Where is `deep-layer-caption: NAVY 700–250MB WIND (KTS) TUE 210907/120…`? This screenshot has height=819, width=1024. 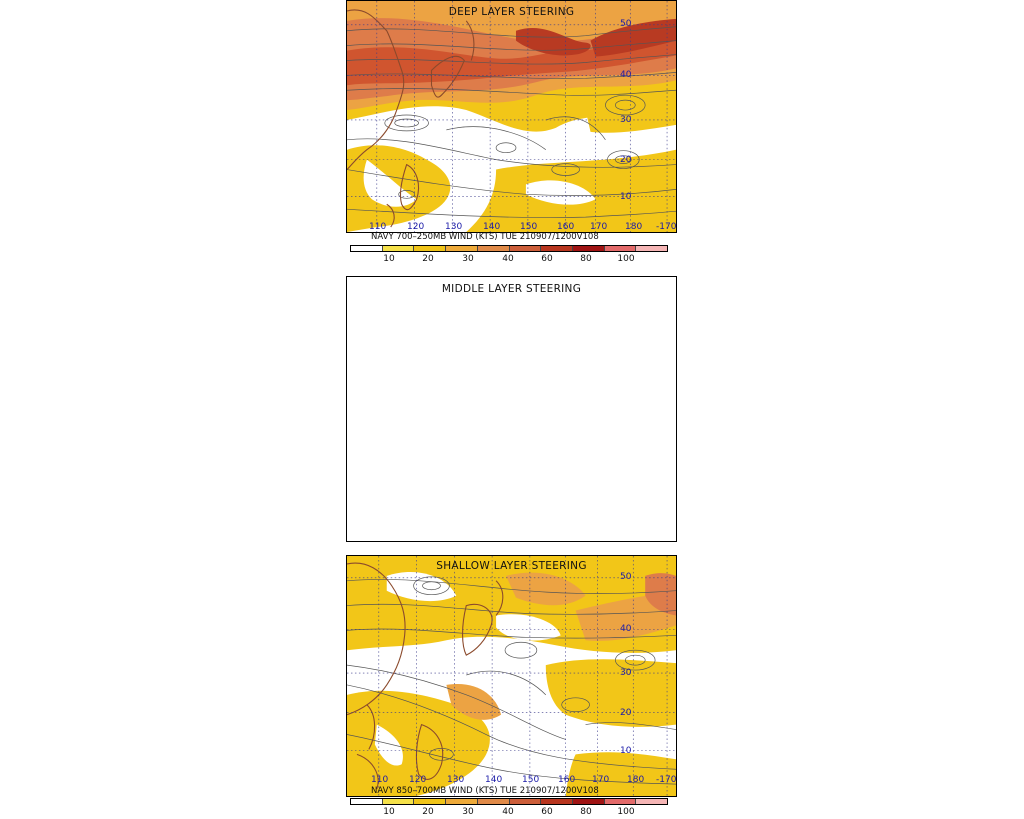
deep-layer-caption: NAVY 700–250MB WIND (KTS) TUE 210907/120… is located at coordinates (485, 237).